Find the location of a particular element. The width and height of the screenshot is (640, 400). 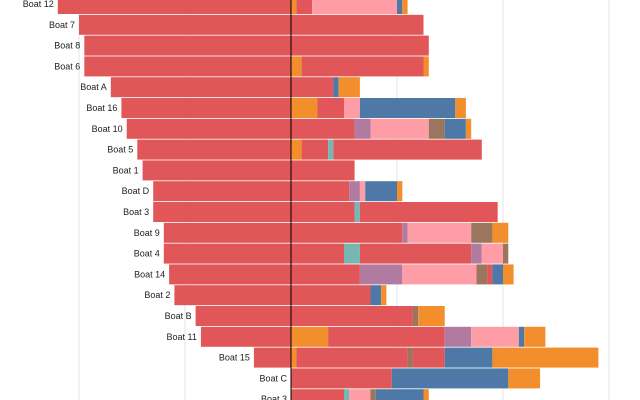

category-label: Boat 9 is located at coordinates (147, 233).